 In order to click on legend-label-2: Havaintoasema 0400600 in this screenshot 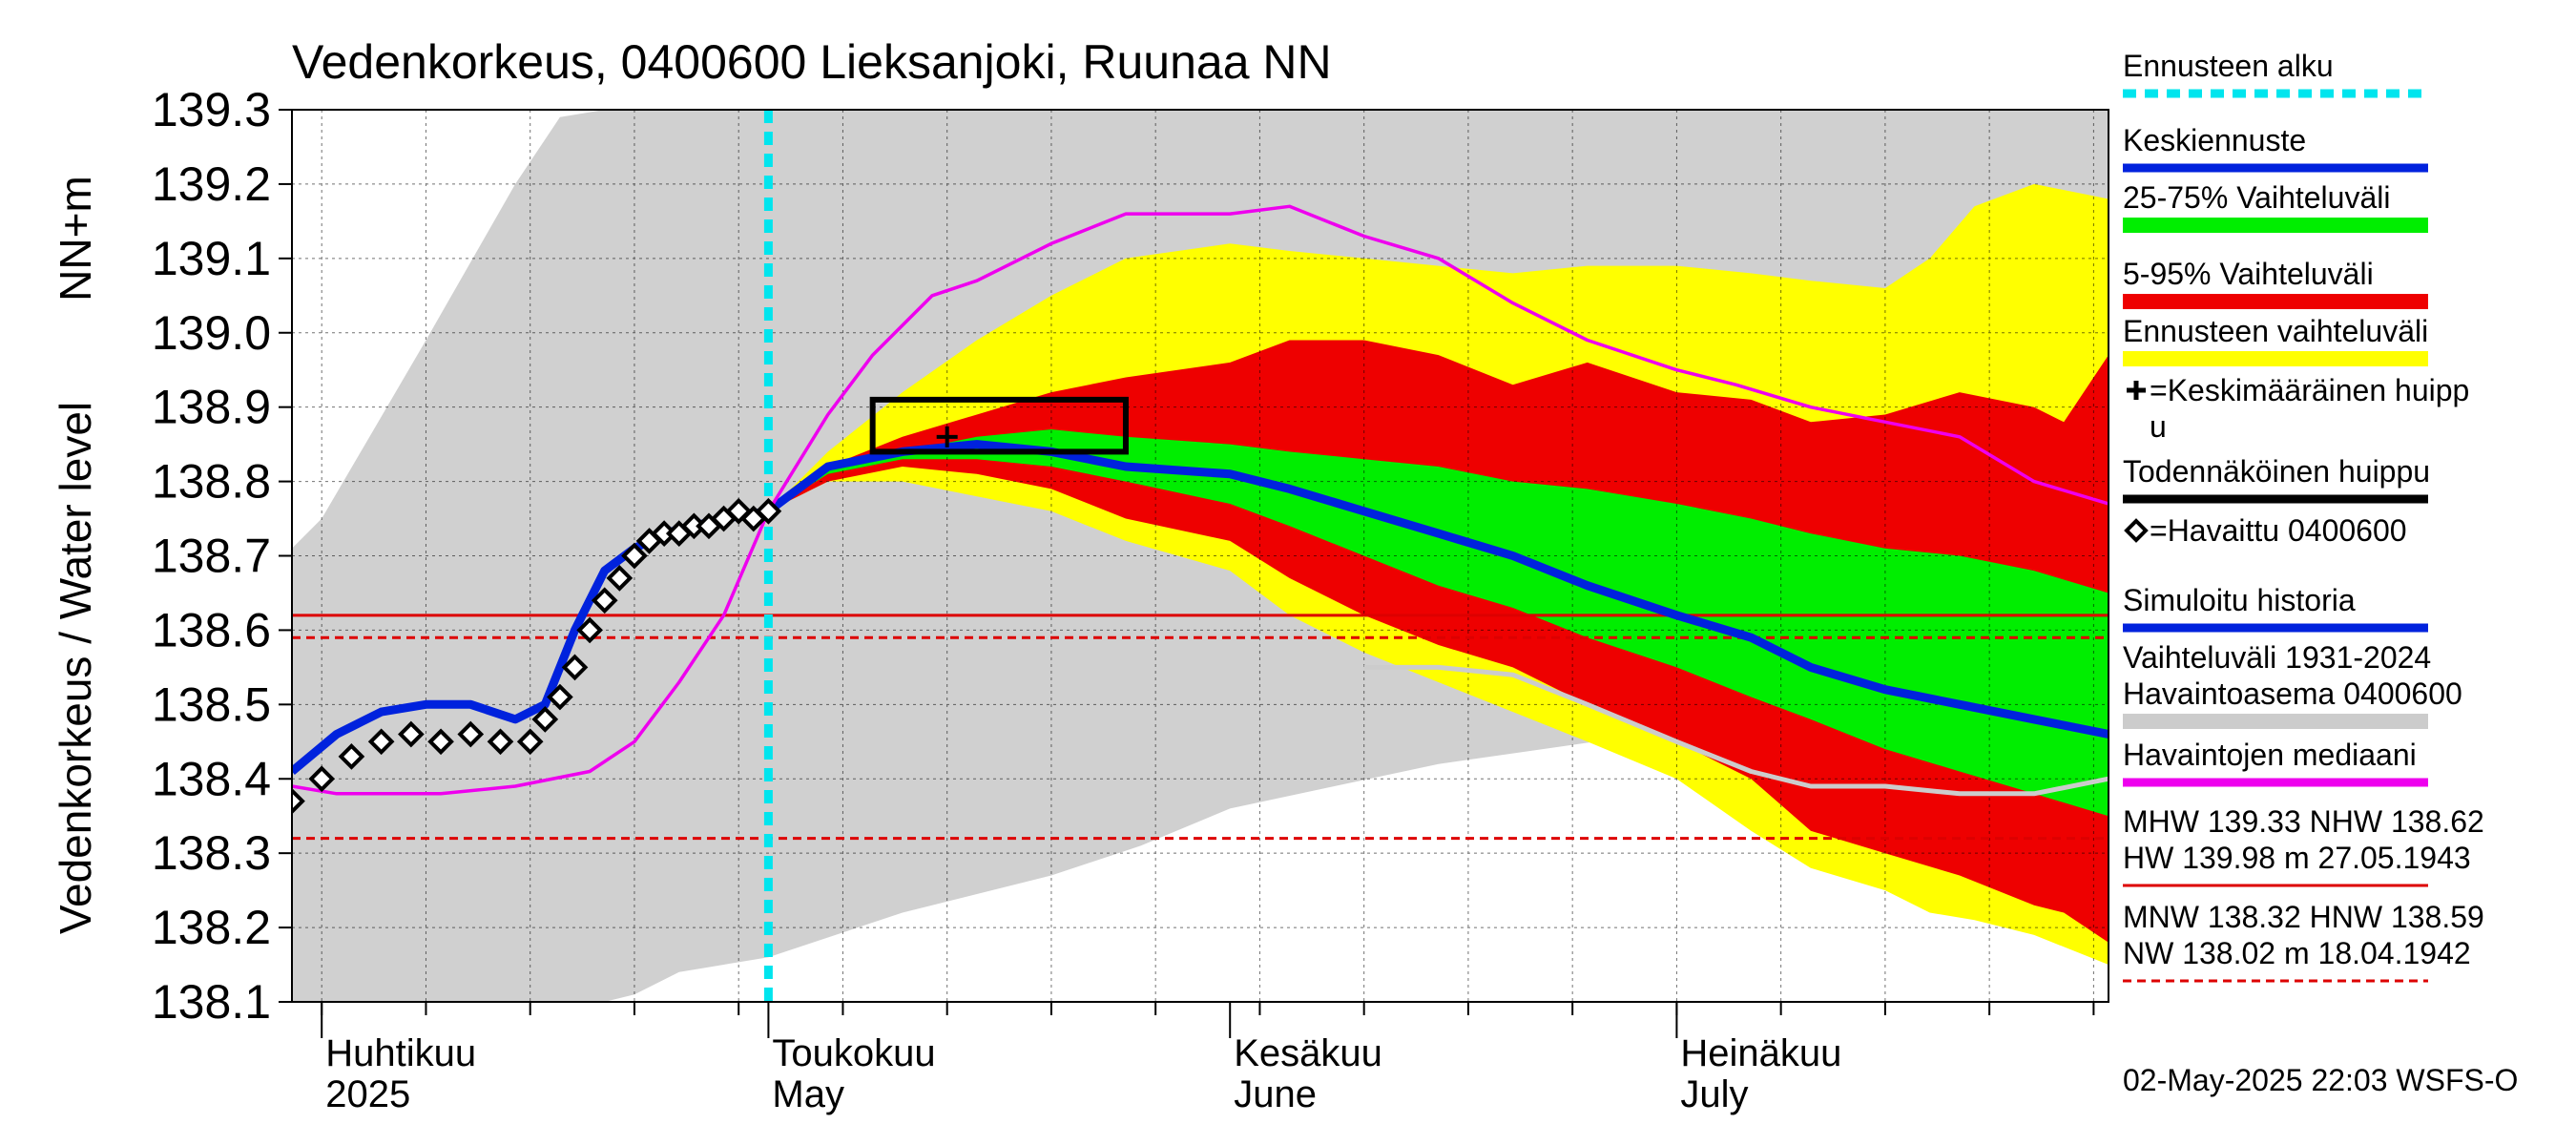, I will do `click(2292, 694)`.